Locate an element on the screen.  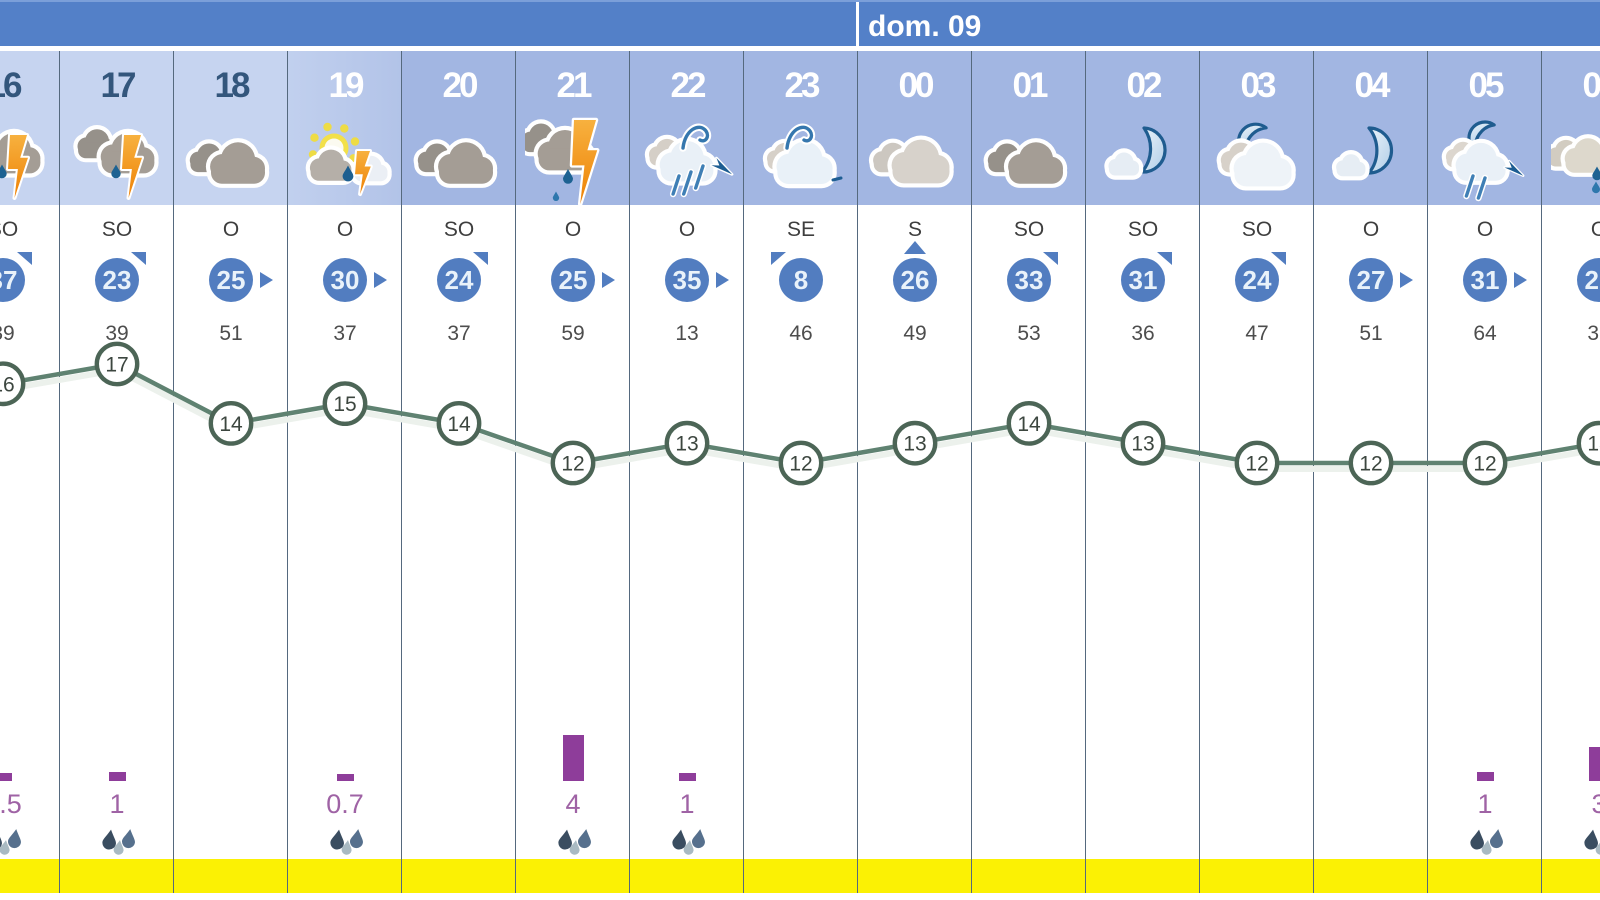
svg-text: 17 is located at coordinates (116, 365).